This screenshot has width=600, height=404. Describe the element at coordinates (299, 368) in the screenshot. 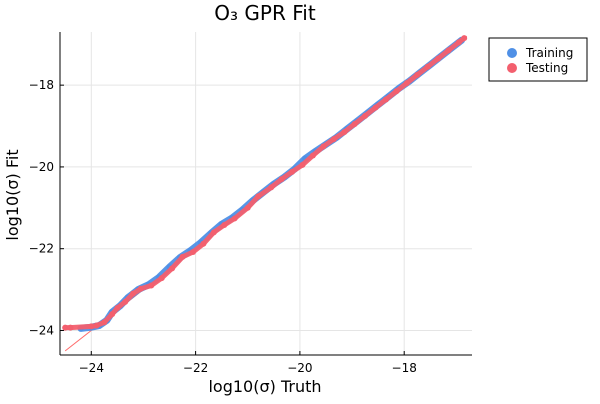

I see `x-tick-label: −20` at that location.